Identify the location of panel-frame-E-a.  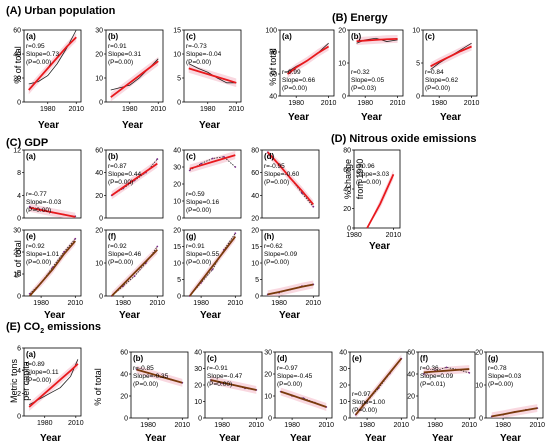
(52, 382).